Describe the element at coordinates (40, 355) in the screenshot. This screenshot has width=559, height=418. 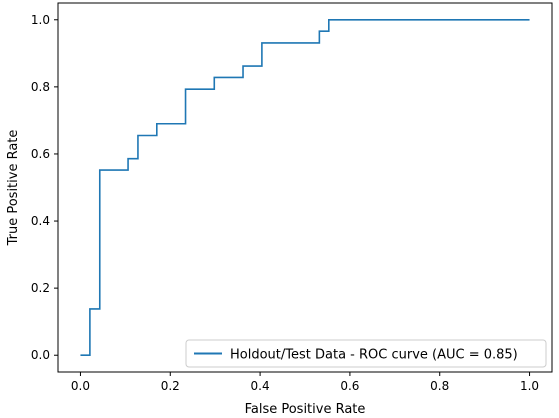
I see `y-tick-label: 0.0` at that location.